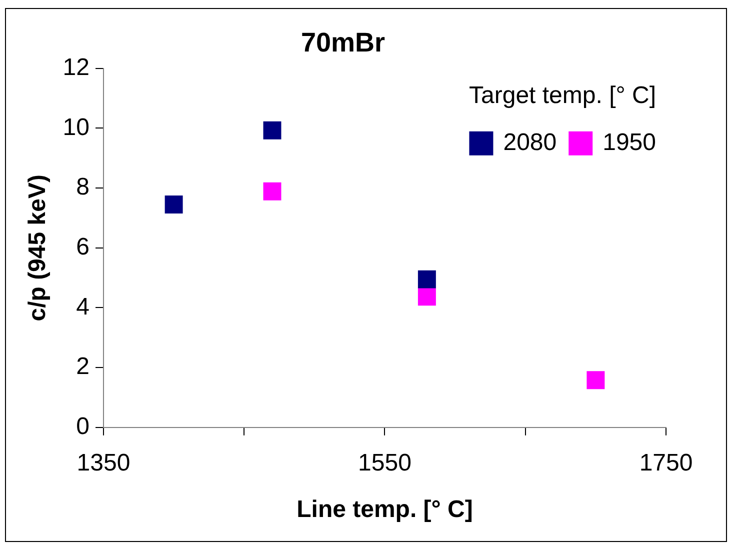 The image size is (736, 549). I want to click on y-tick-label: 2, so click(83, 366).